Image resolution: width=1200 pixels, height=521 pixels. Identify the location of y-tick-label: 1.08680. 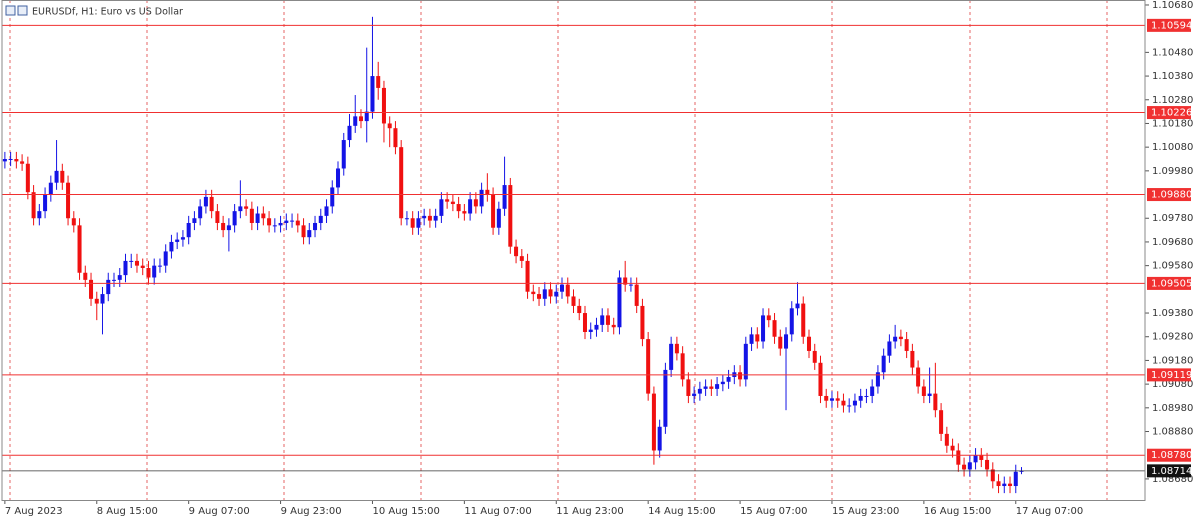
(1172, 479).